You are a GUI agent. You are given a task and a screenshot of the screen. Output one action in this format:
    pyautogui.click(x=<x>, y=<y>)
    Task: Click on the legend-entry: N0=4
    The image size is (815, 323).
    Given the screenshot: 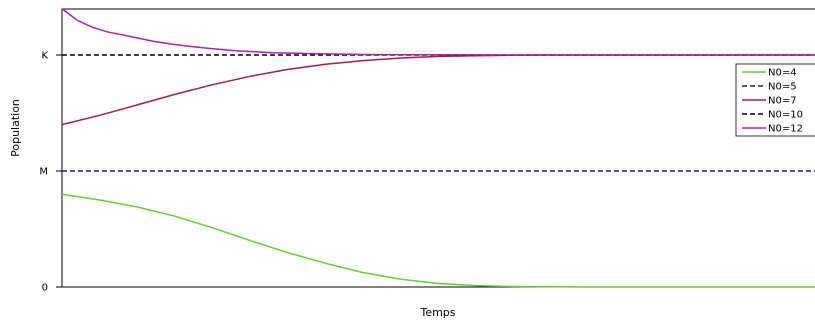 What is the action you would take?
    pyautogui.click(x=782, y=73)
    